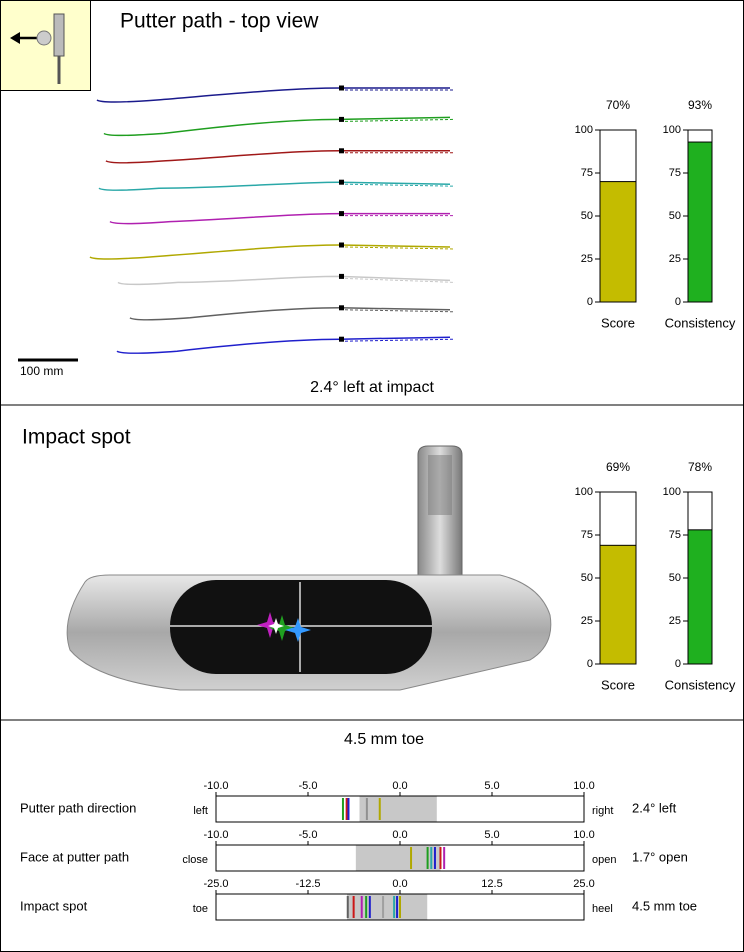 The image size is (744, 952). I want to click on result: 1.7° open, so click(660, 856).